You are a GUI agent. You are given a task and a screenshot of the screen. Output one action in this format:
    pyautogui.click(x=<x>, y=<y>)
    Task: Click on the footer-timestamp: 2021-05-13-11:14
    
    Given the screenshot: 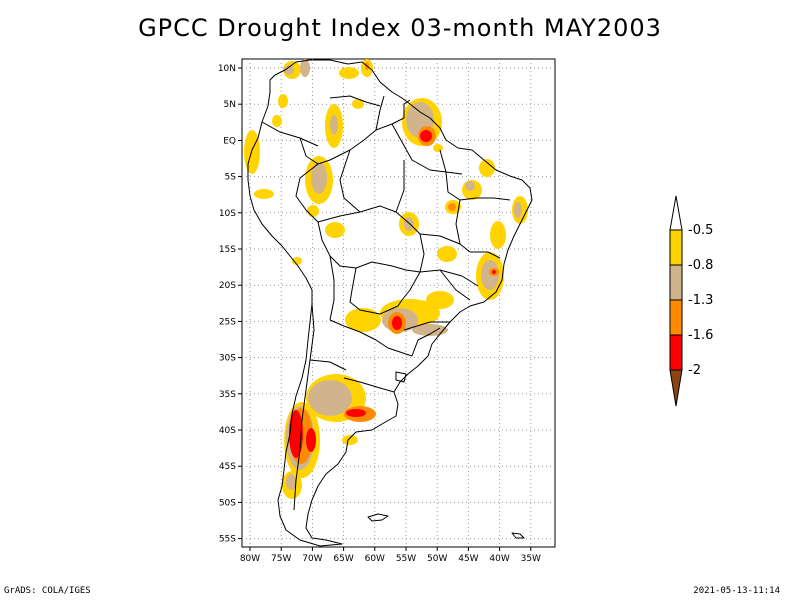 What is the action you would take?
    pyautogui.click(x=736, y=591)
    